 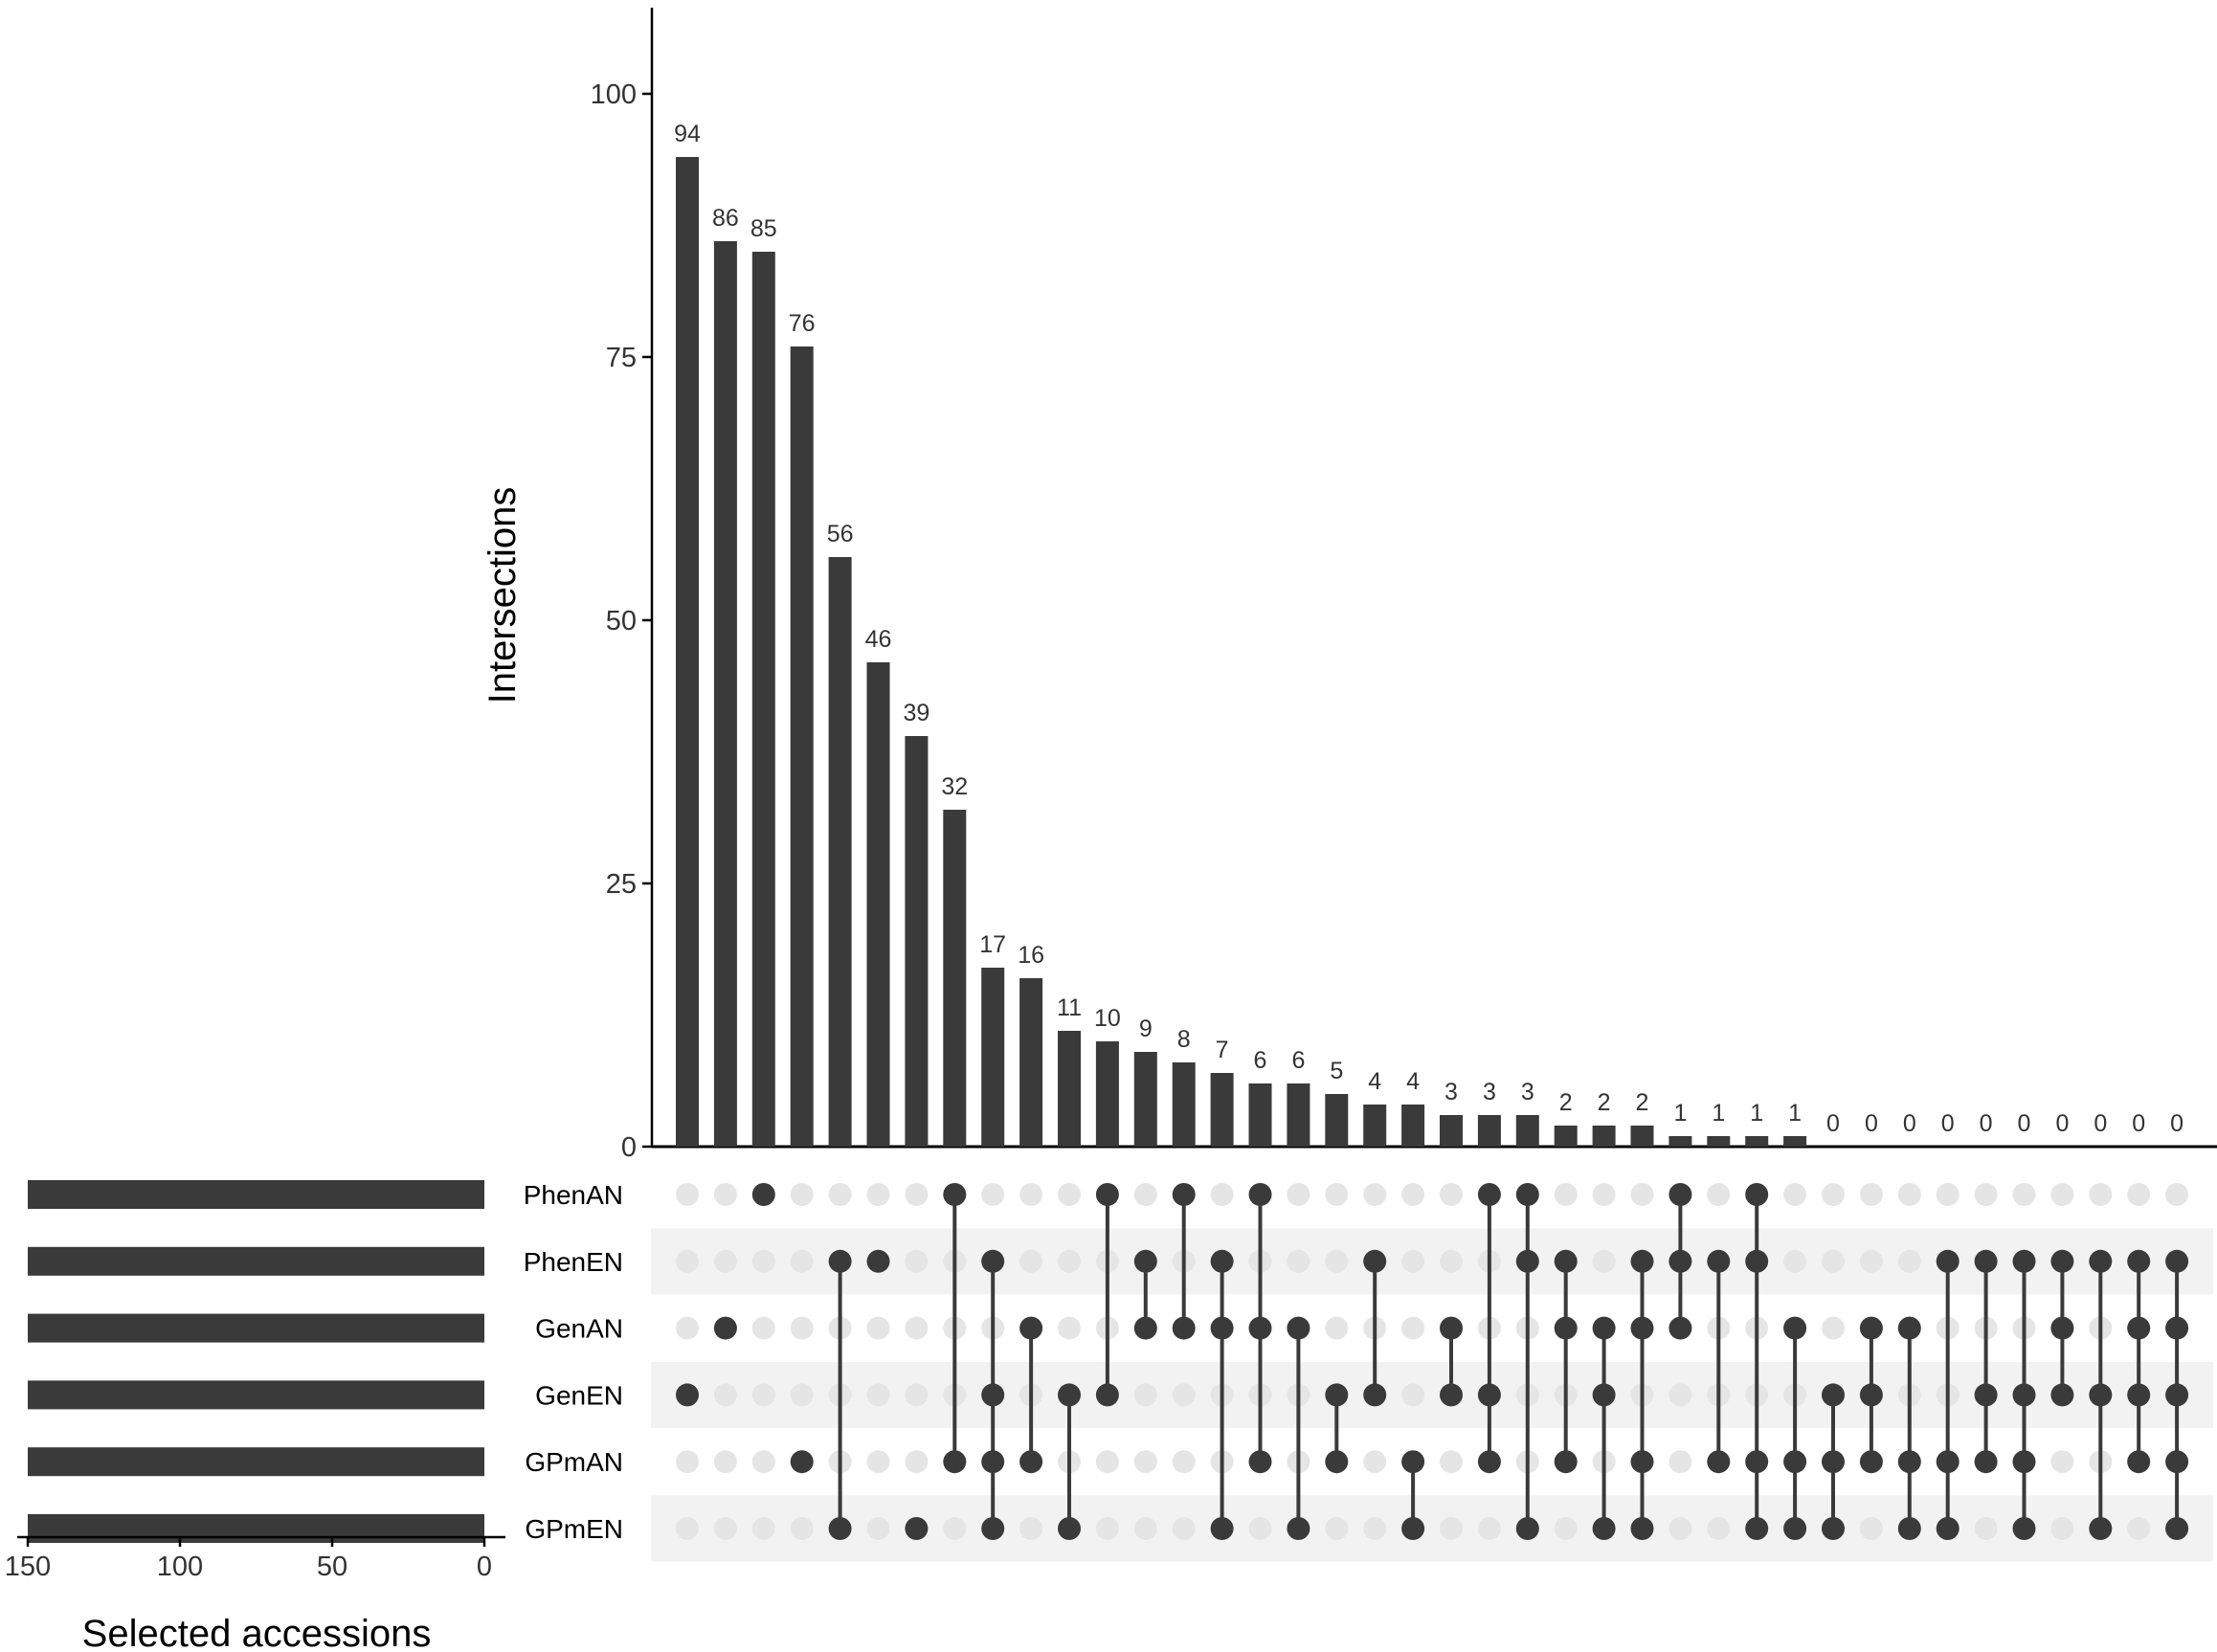 I want to click on set-size-bar-PhenEN, so click(x=256, y=1261).